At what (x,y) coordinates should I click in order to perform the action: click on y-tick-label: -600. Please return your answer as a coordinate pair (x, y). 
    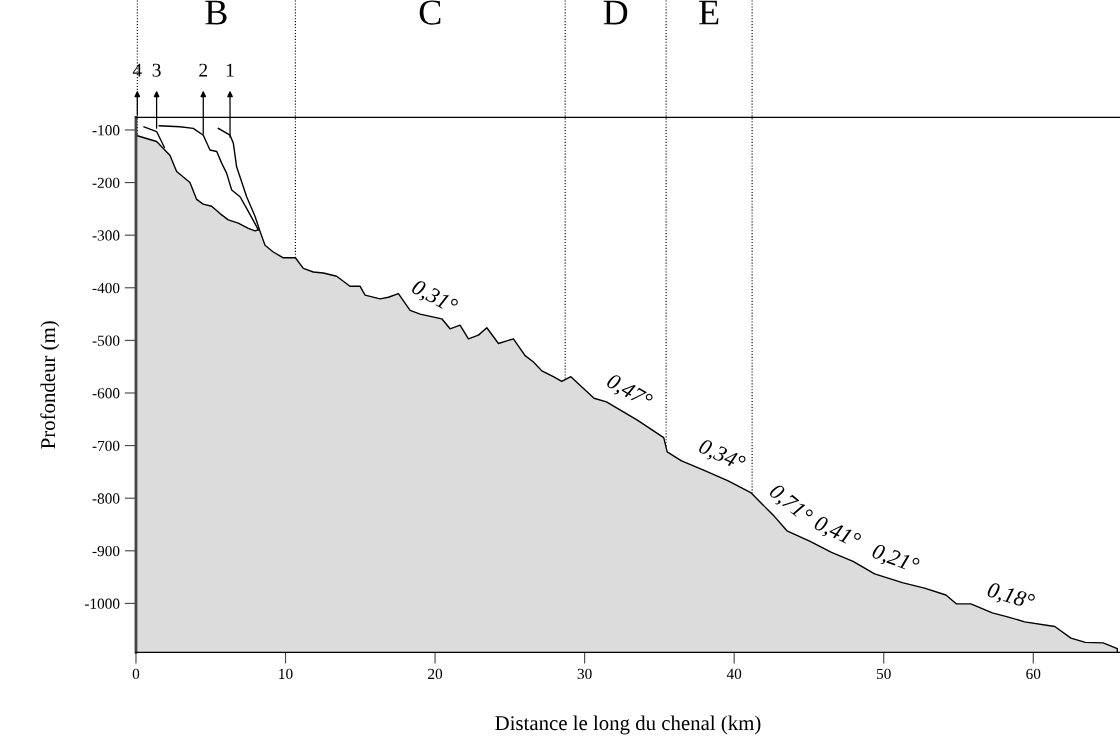
    Looking at the image, I should click on (106, 393).